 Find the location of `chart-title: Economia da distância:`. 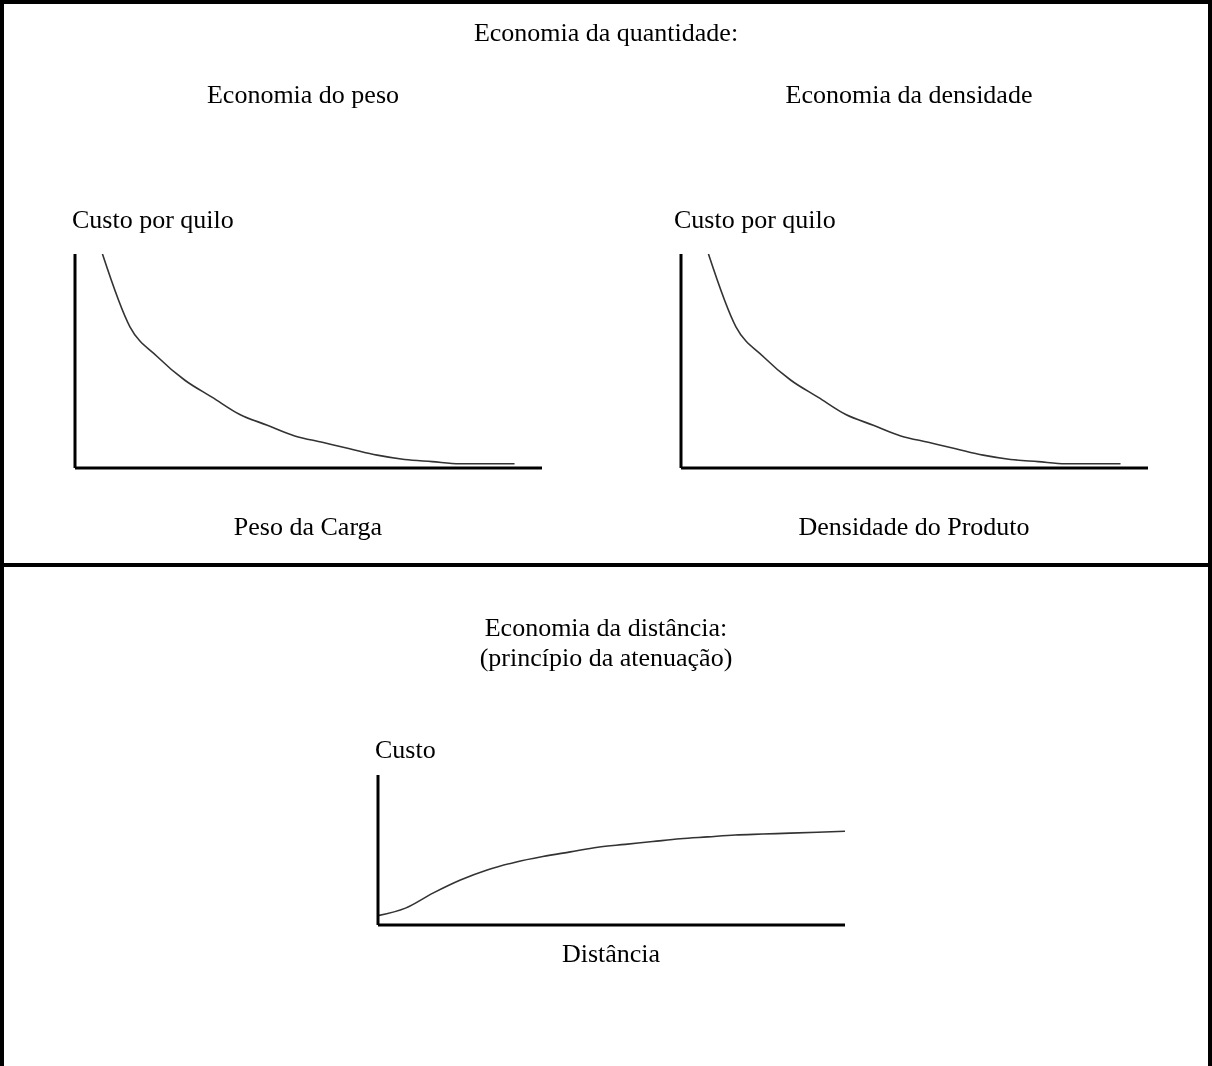

chart-title: Economia da distância: is located at coordinates (606, 628).